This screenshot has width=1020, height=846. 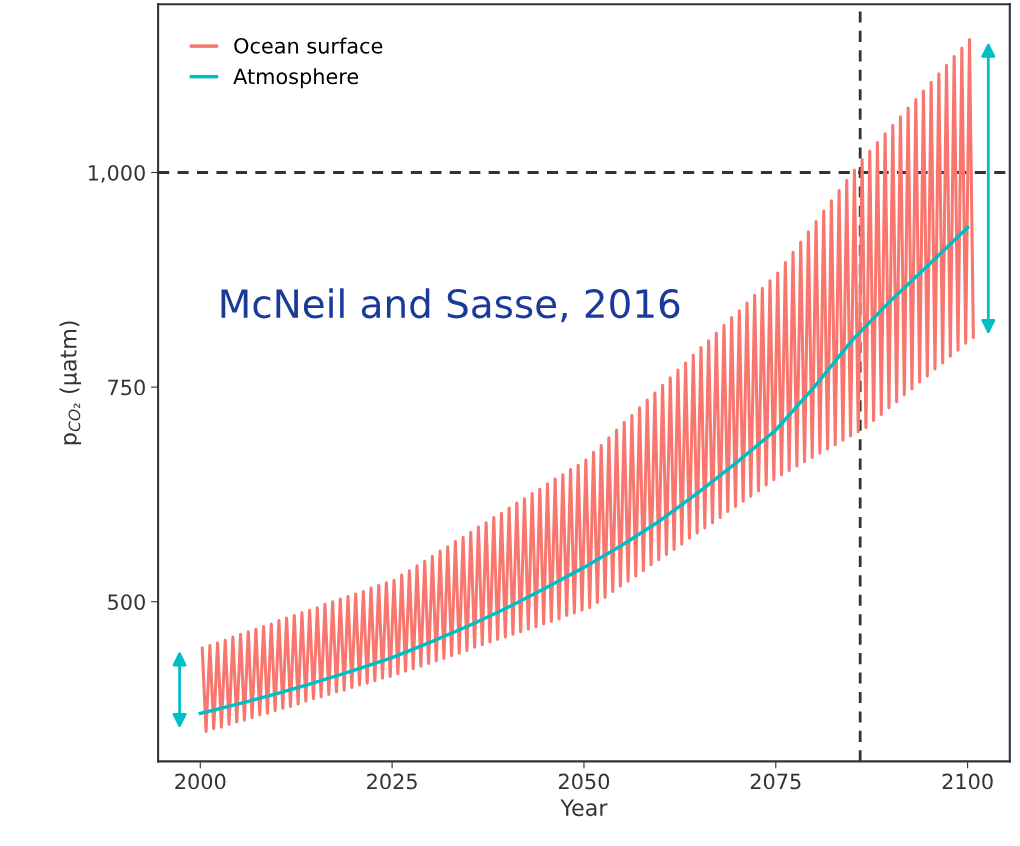 What do you see at coordinates (126, 602) in the screenshot?
I see `y-tick-label: 500` at bounding box center [126, 602].